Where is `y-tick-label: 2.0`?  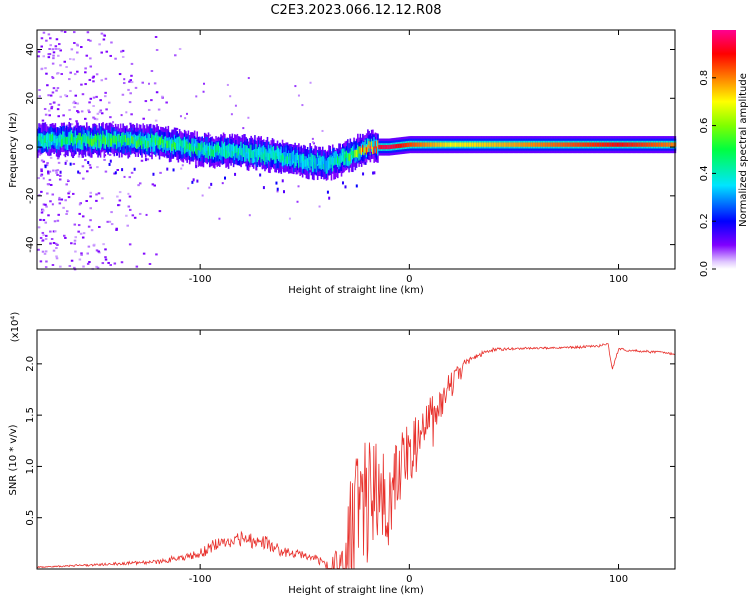 y-tick-label: 2.0 is located at coordinates (30, 364).